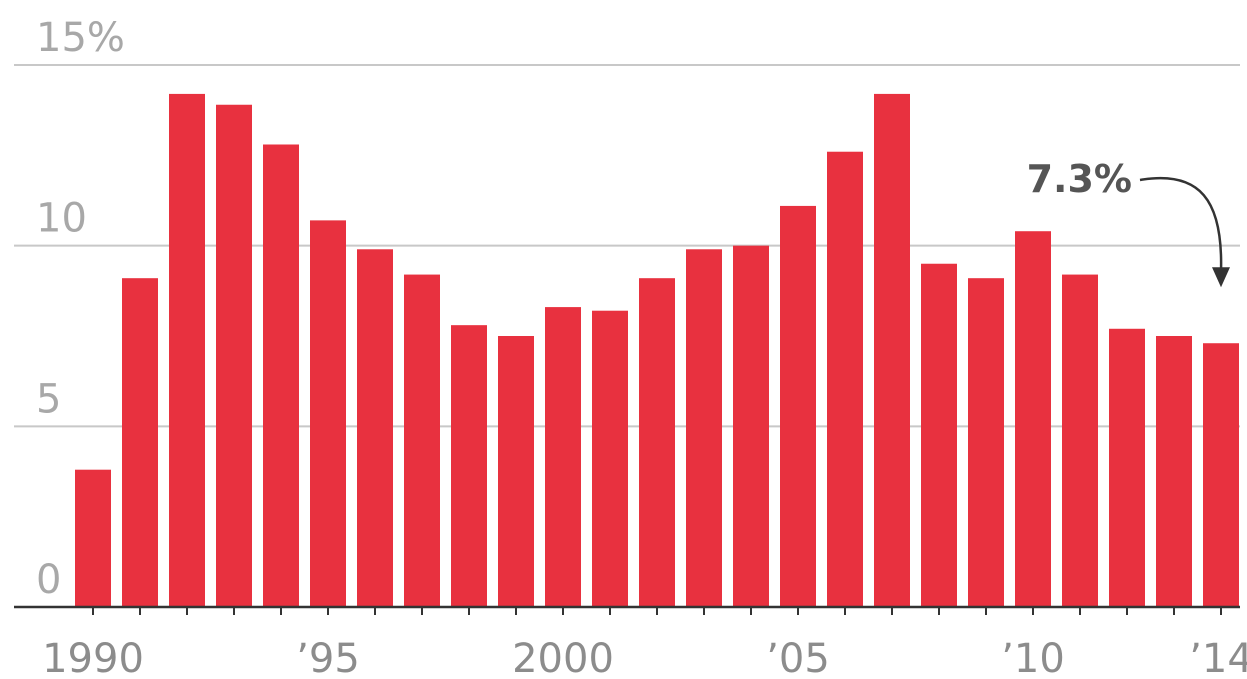 The height and width of the screenshot is (679, 1247). What do you see at coordinates (610, 458) in the screenshot?
I see `bar-2001` at bounding box center [610, 458].